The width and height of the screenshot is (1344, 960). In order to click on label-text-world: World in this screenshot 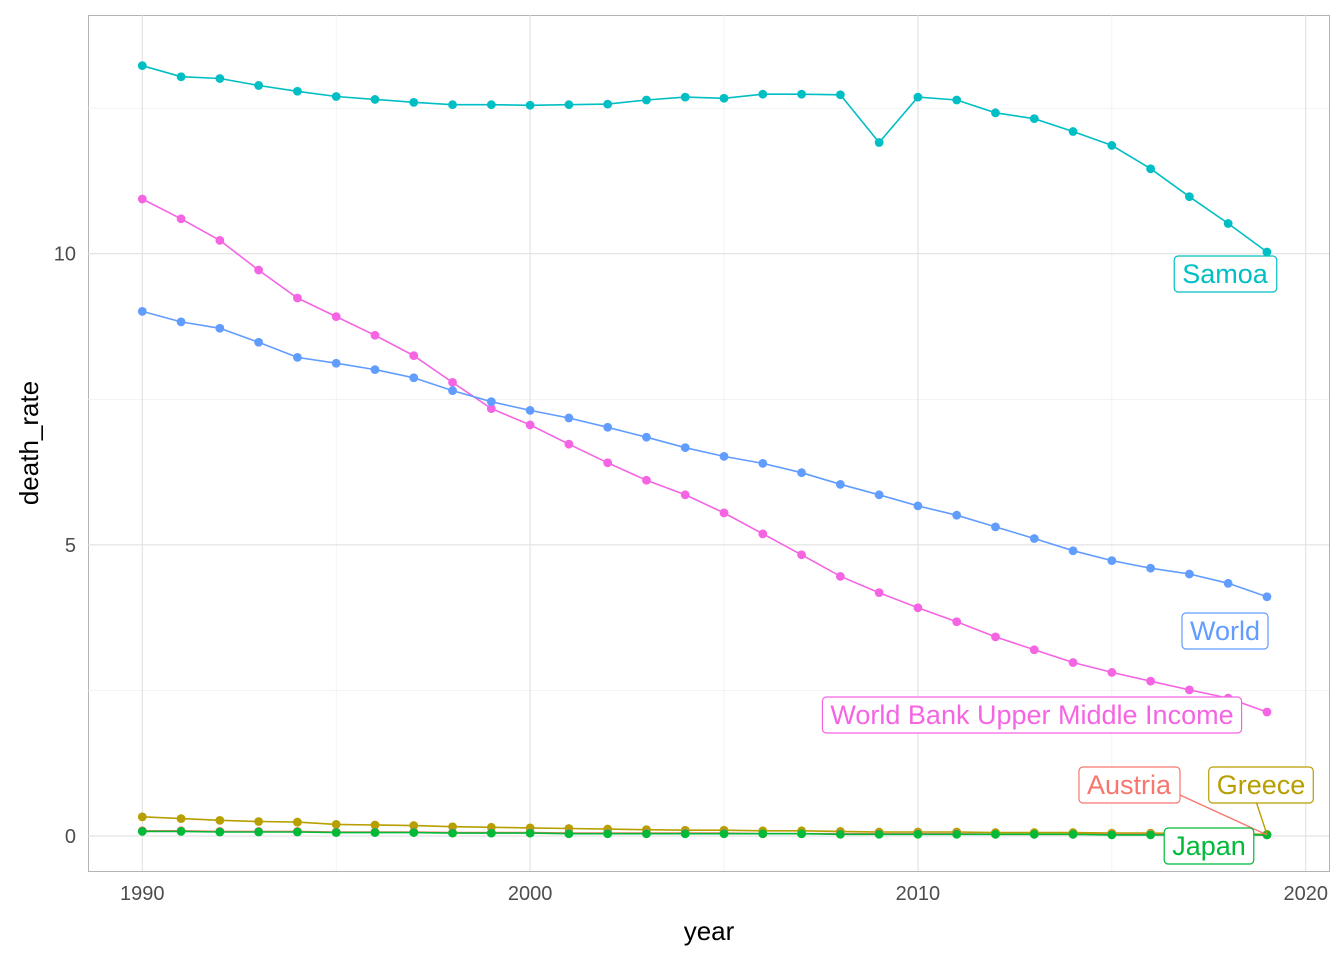, I will do `click(1225, 631)`.